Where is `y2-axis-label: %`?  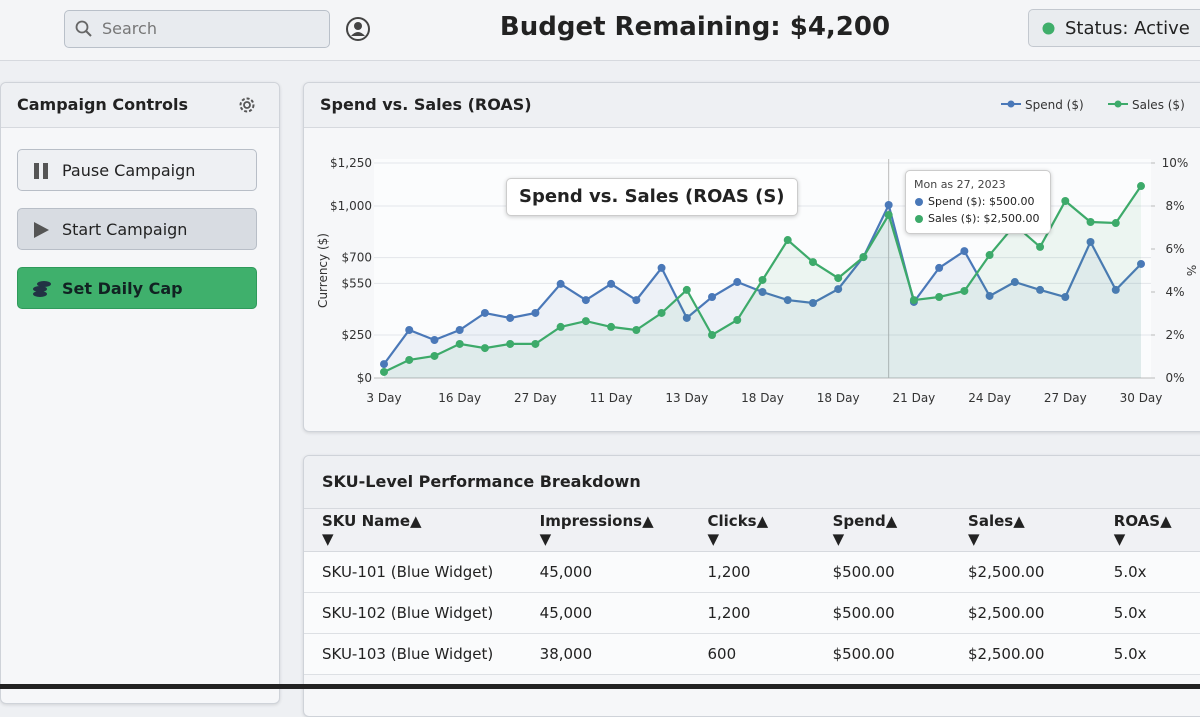
y2-axis-label: % is located at coordinates (1191, 270).